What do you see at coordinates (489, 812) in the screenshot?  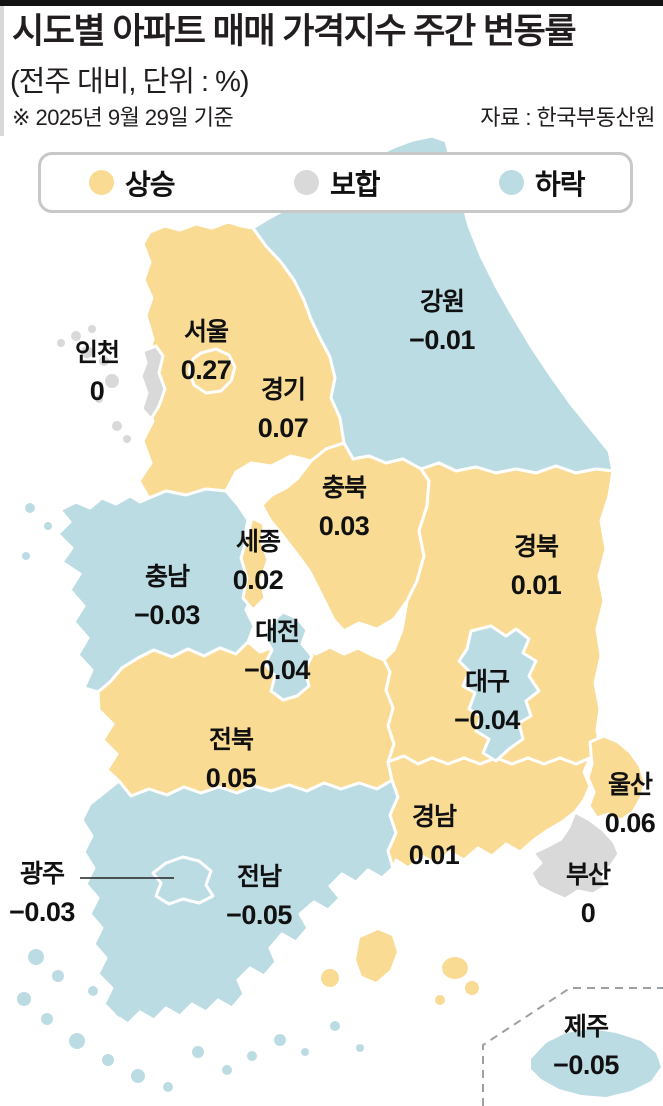 I see `region-shape-gyeongnam` at bounding box center [489, 812].